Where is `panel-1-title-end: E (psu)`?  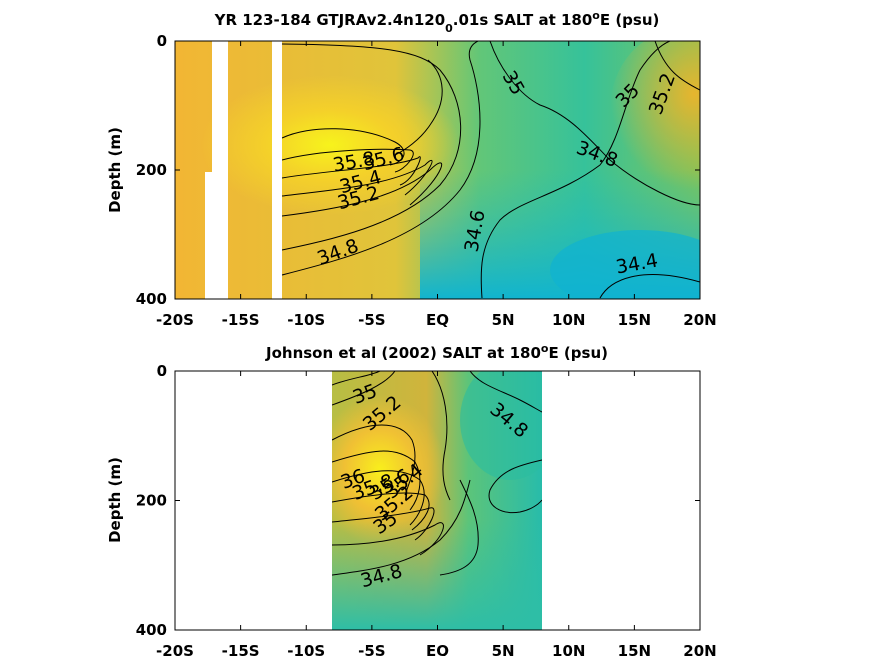 panel-1-title-end: E (psu) is located at coordinates (630, 20).